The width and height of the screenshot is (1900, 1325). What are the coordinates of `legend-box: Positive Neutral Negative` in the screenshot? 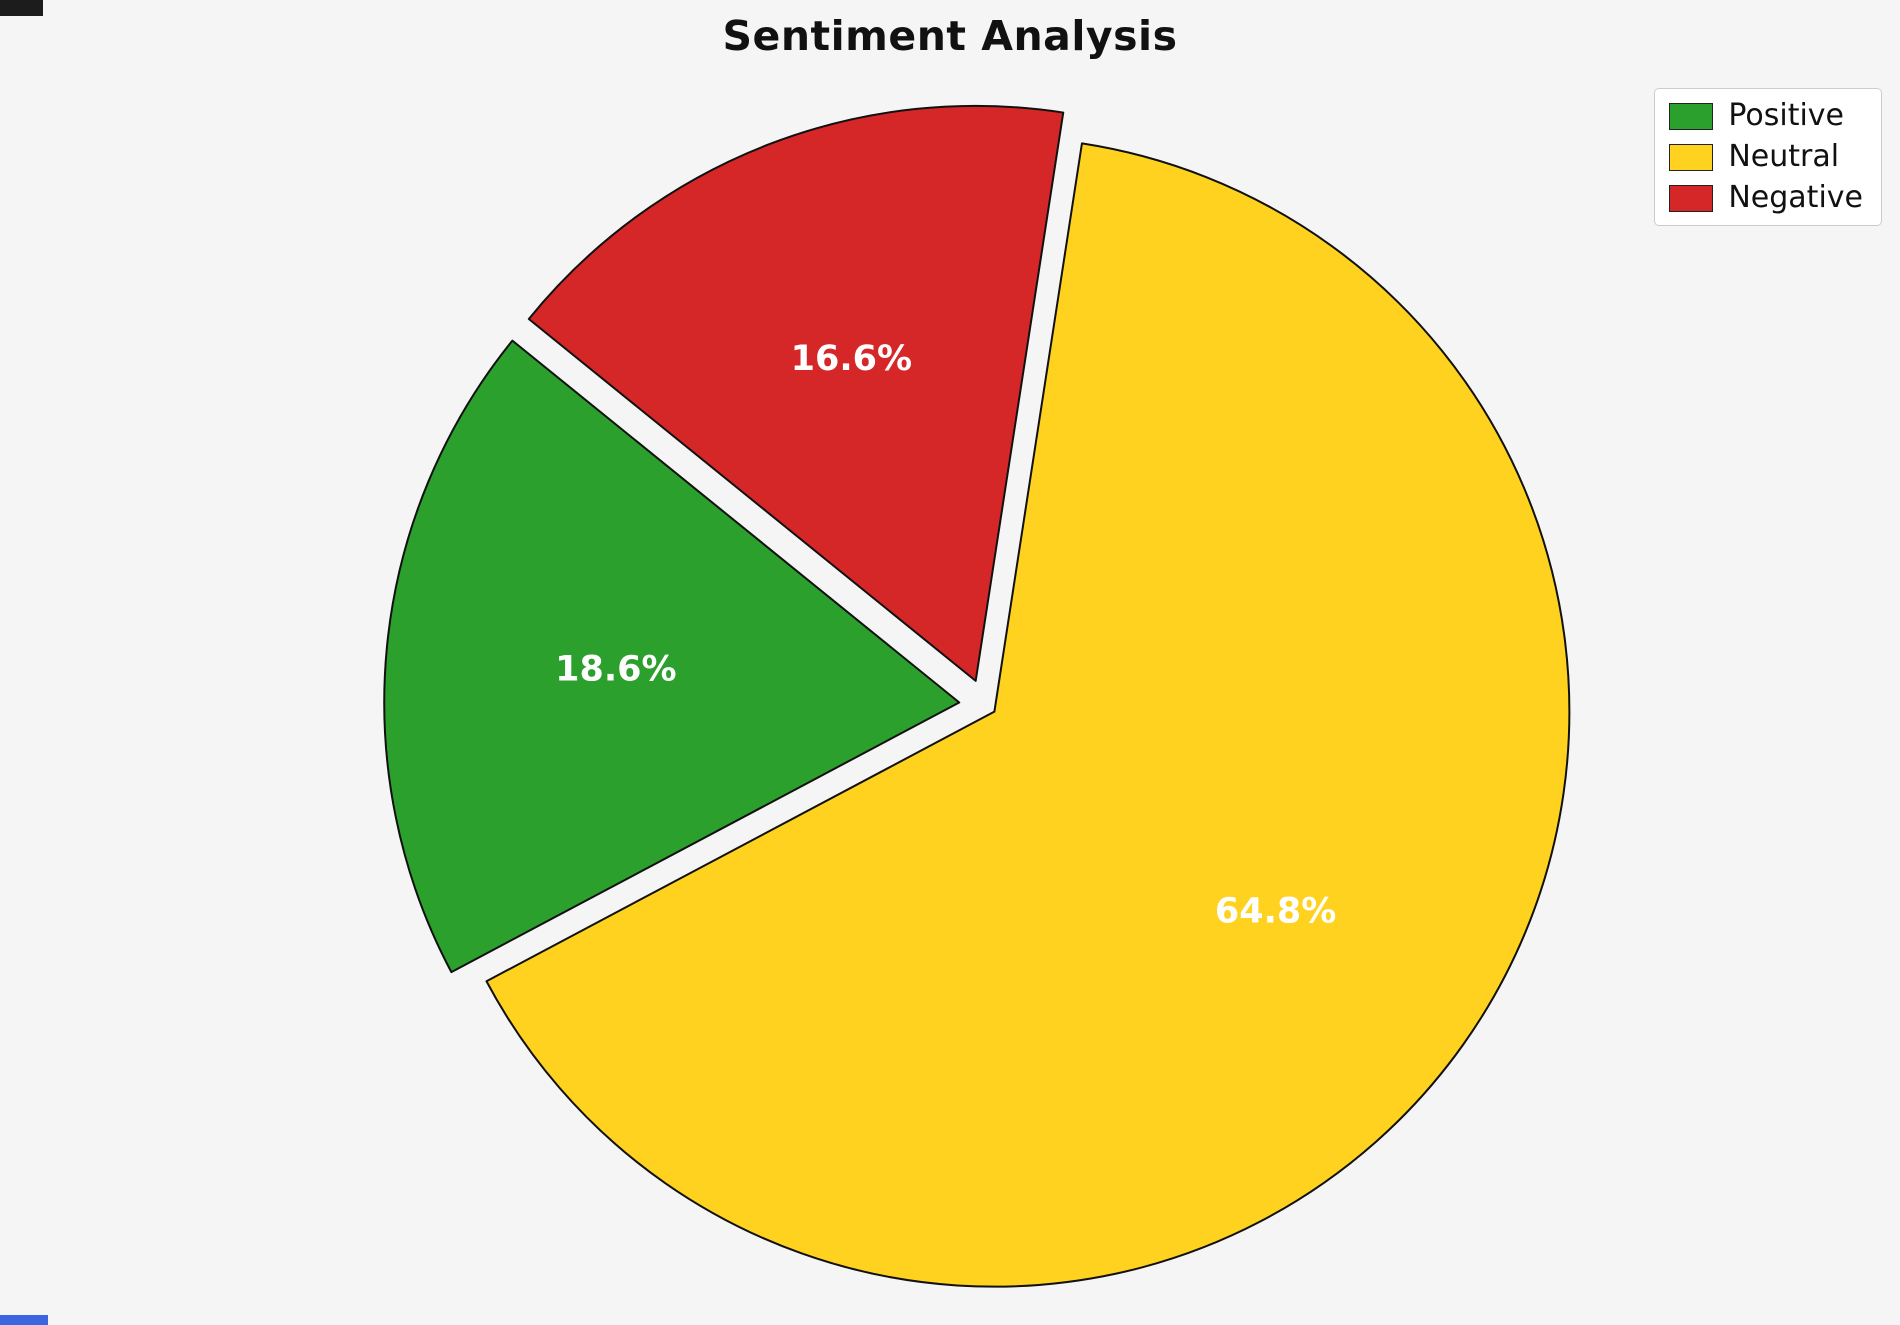 It's located at (1768, 157).